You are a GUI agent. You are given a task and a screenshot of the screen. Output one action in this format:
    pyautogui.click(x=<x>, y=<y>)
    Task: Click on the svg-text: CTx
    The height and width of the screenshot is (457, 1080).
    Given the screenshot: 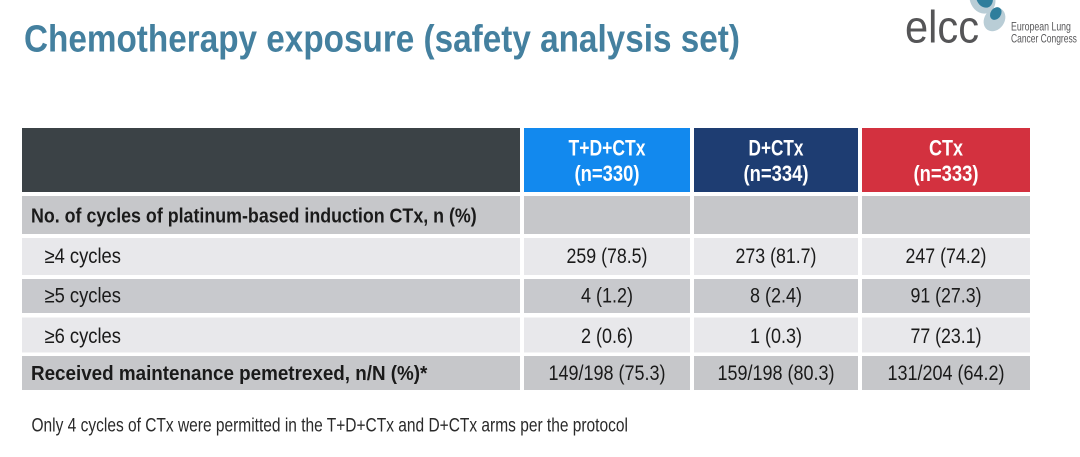 What is the action you would take?
    pyautogui.click(x=946, y=149)
    